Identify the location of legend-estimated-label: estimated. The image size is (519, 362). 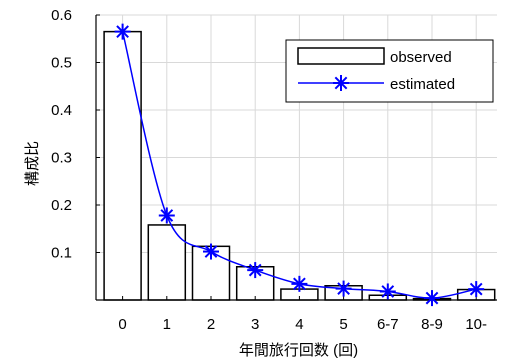
(422, 84).